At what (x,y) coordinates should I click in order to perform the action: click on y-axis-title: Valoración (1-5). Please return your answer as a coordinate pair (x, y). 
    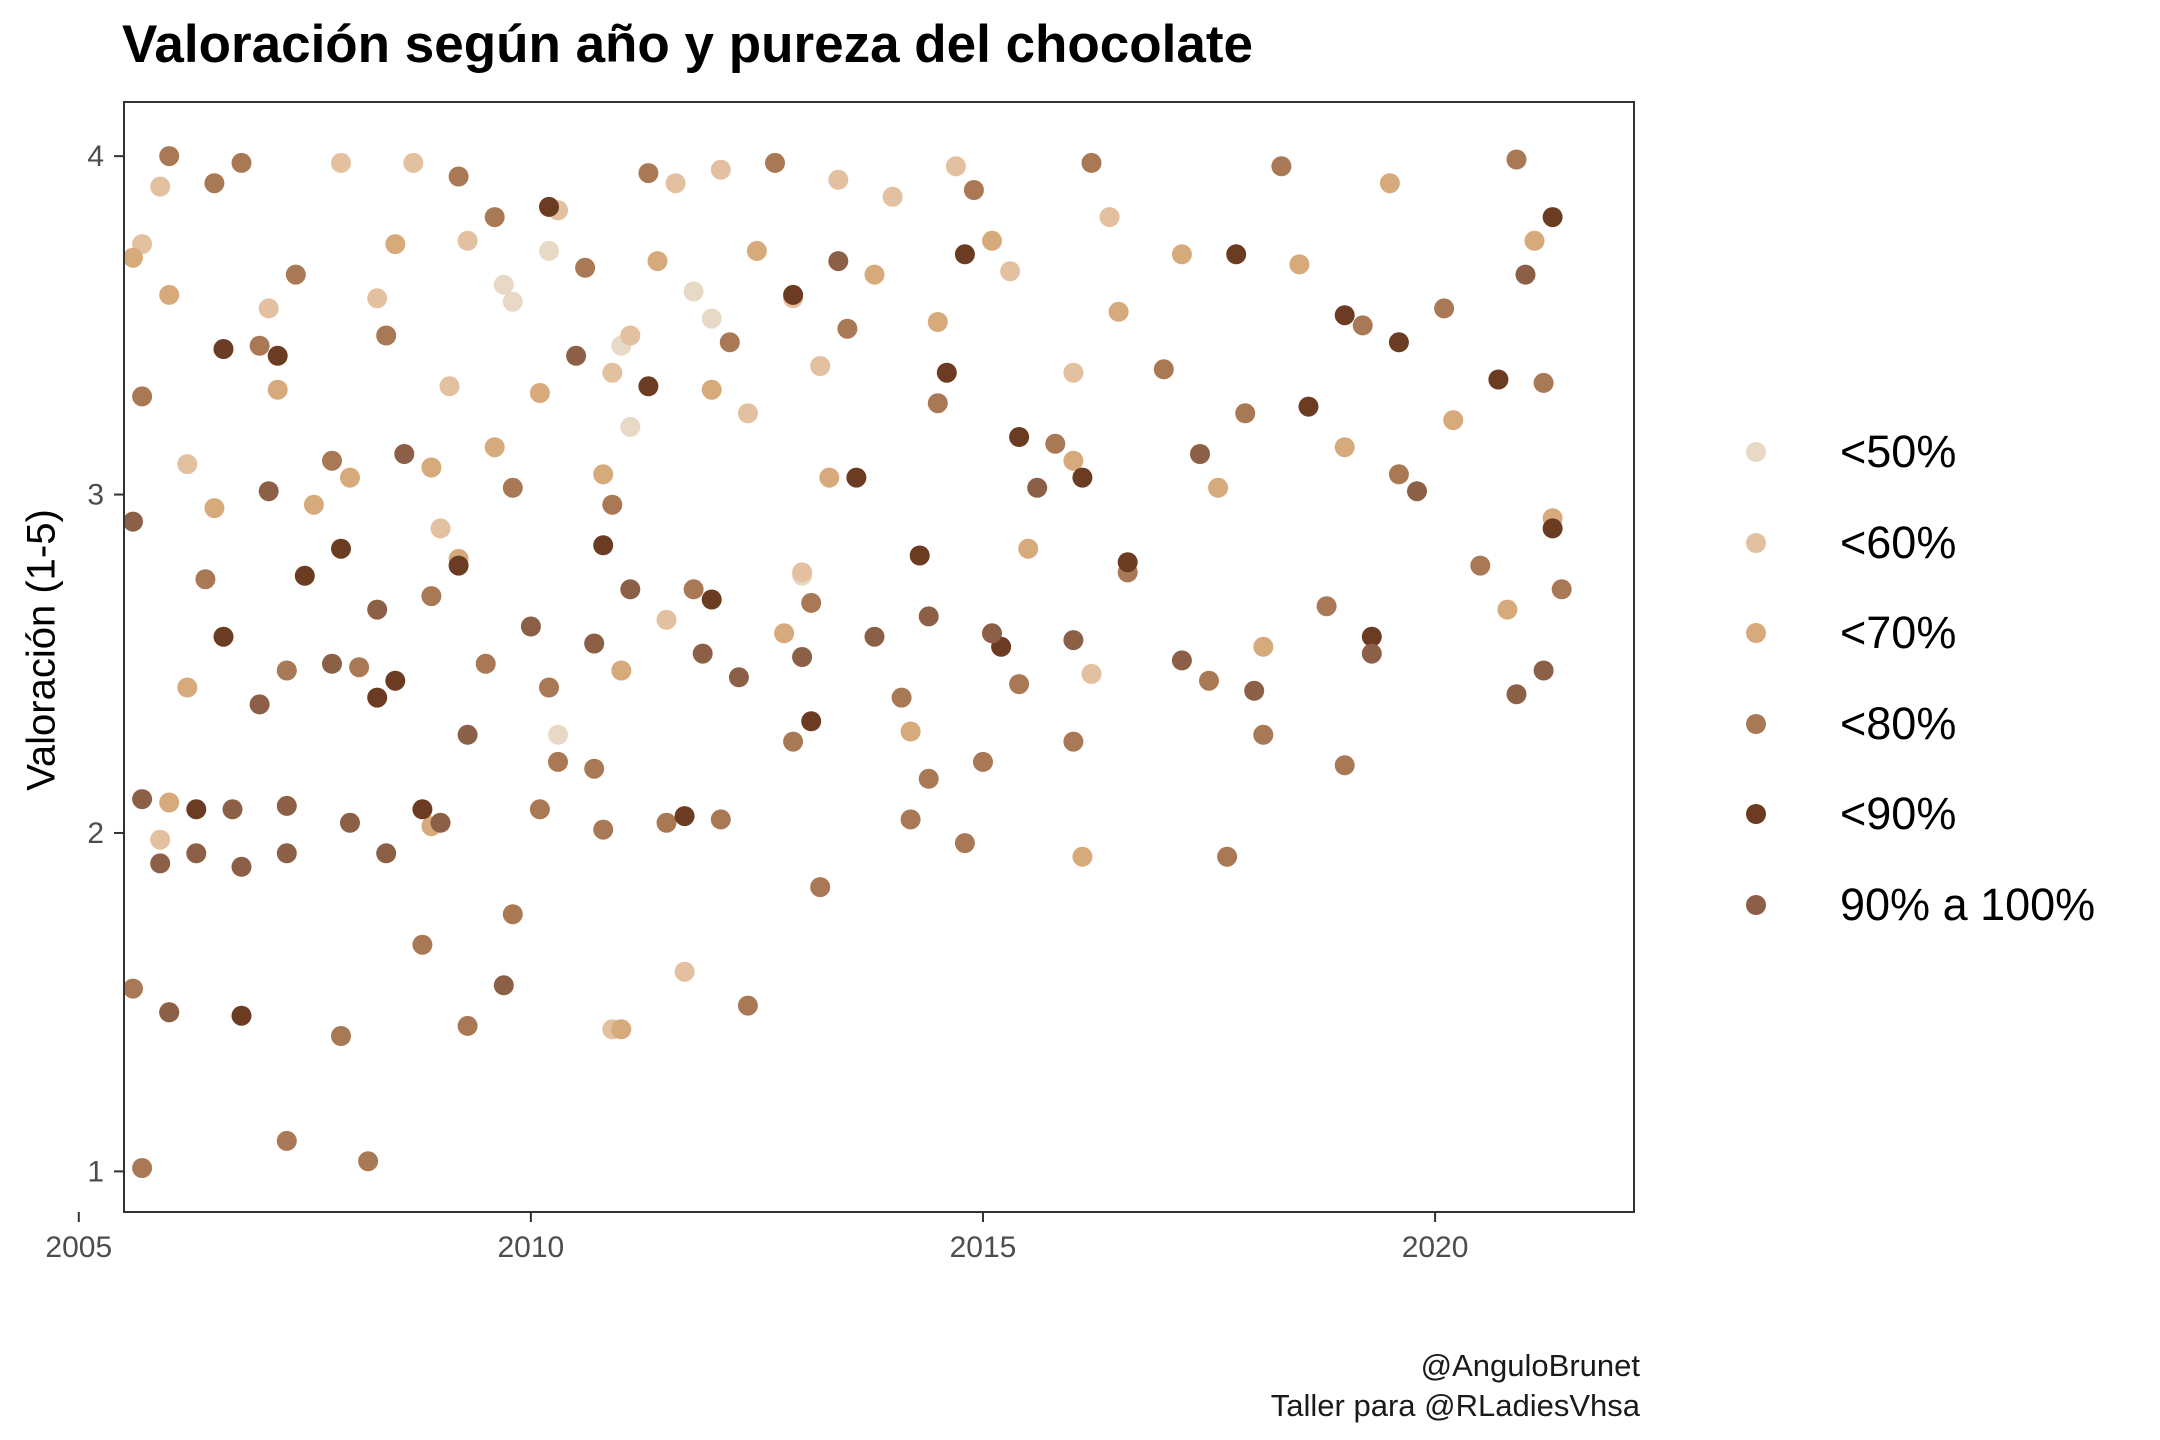
    Looking at the image, I should click on (41, 650).